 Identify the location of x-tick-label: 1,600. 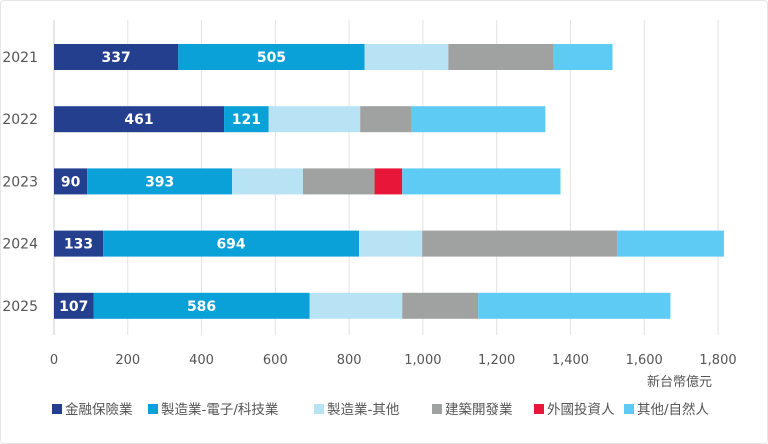
(644, 360).